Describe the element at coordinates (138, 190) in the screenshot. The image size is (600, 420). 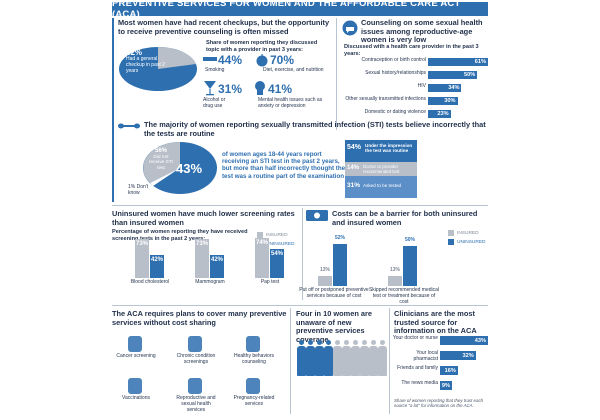
I see `dont-know-label: 1% Don't know` at that location.